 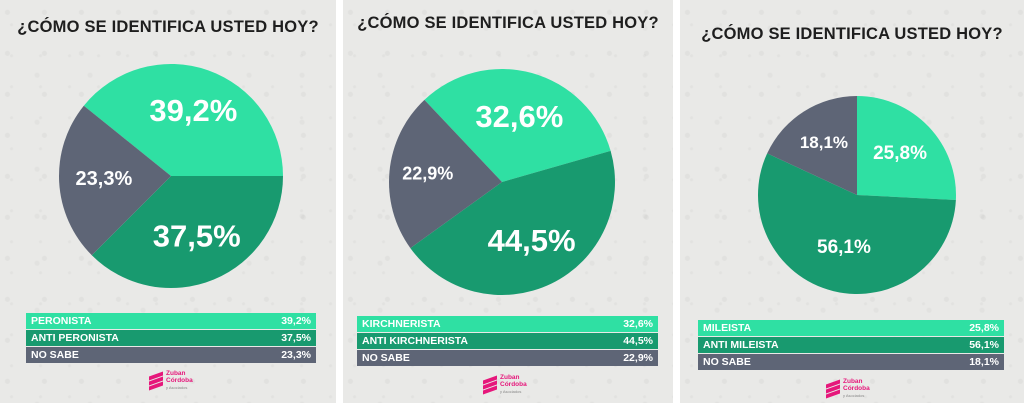 I want to click on pie-data-label: 32,6%, so click(x=519, y=116).